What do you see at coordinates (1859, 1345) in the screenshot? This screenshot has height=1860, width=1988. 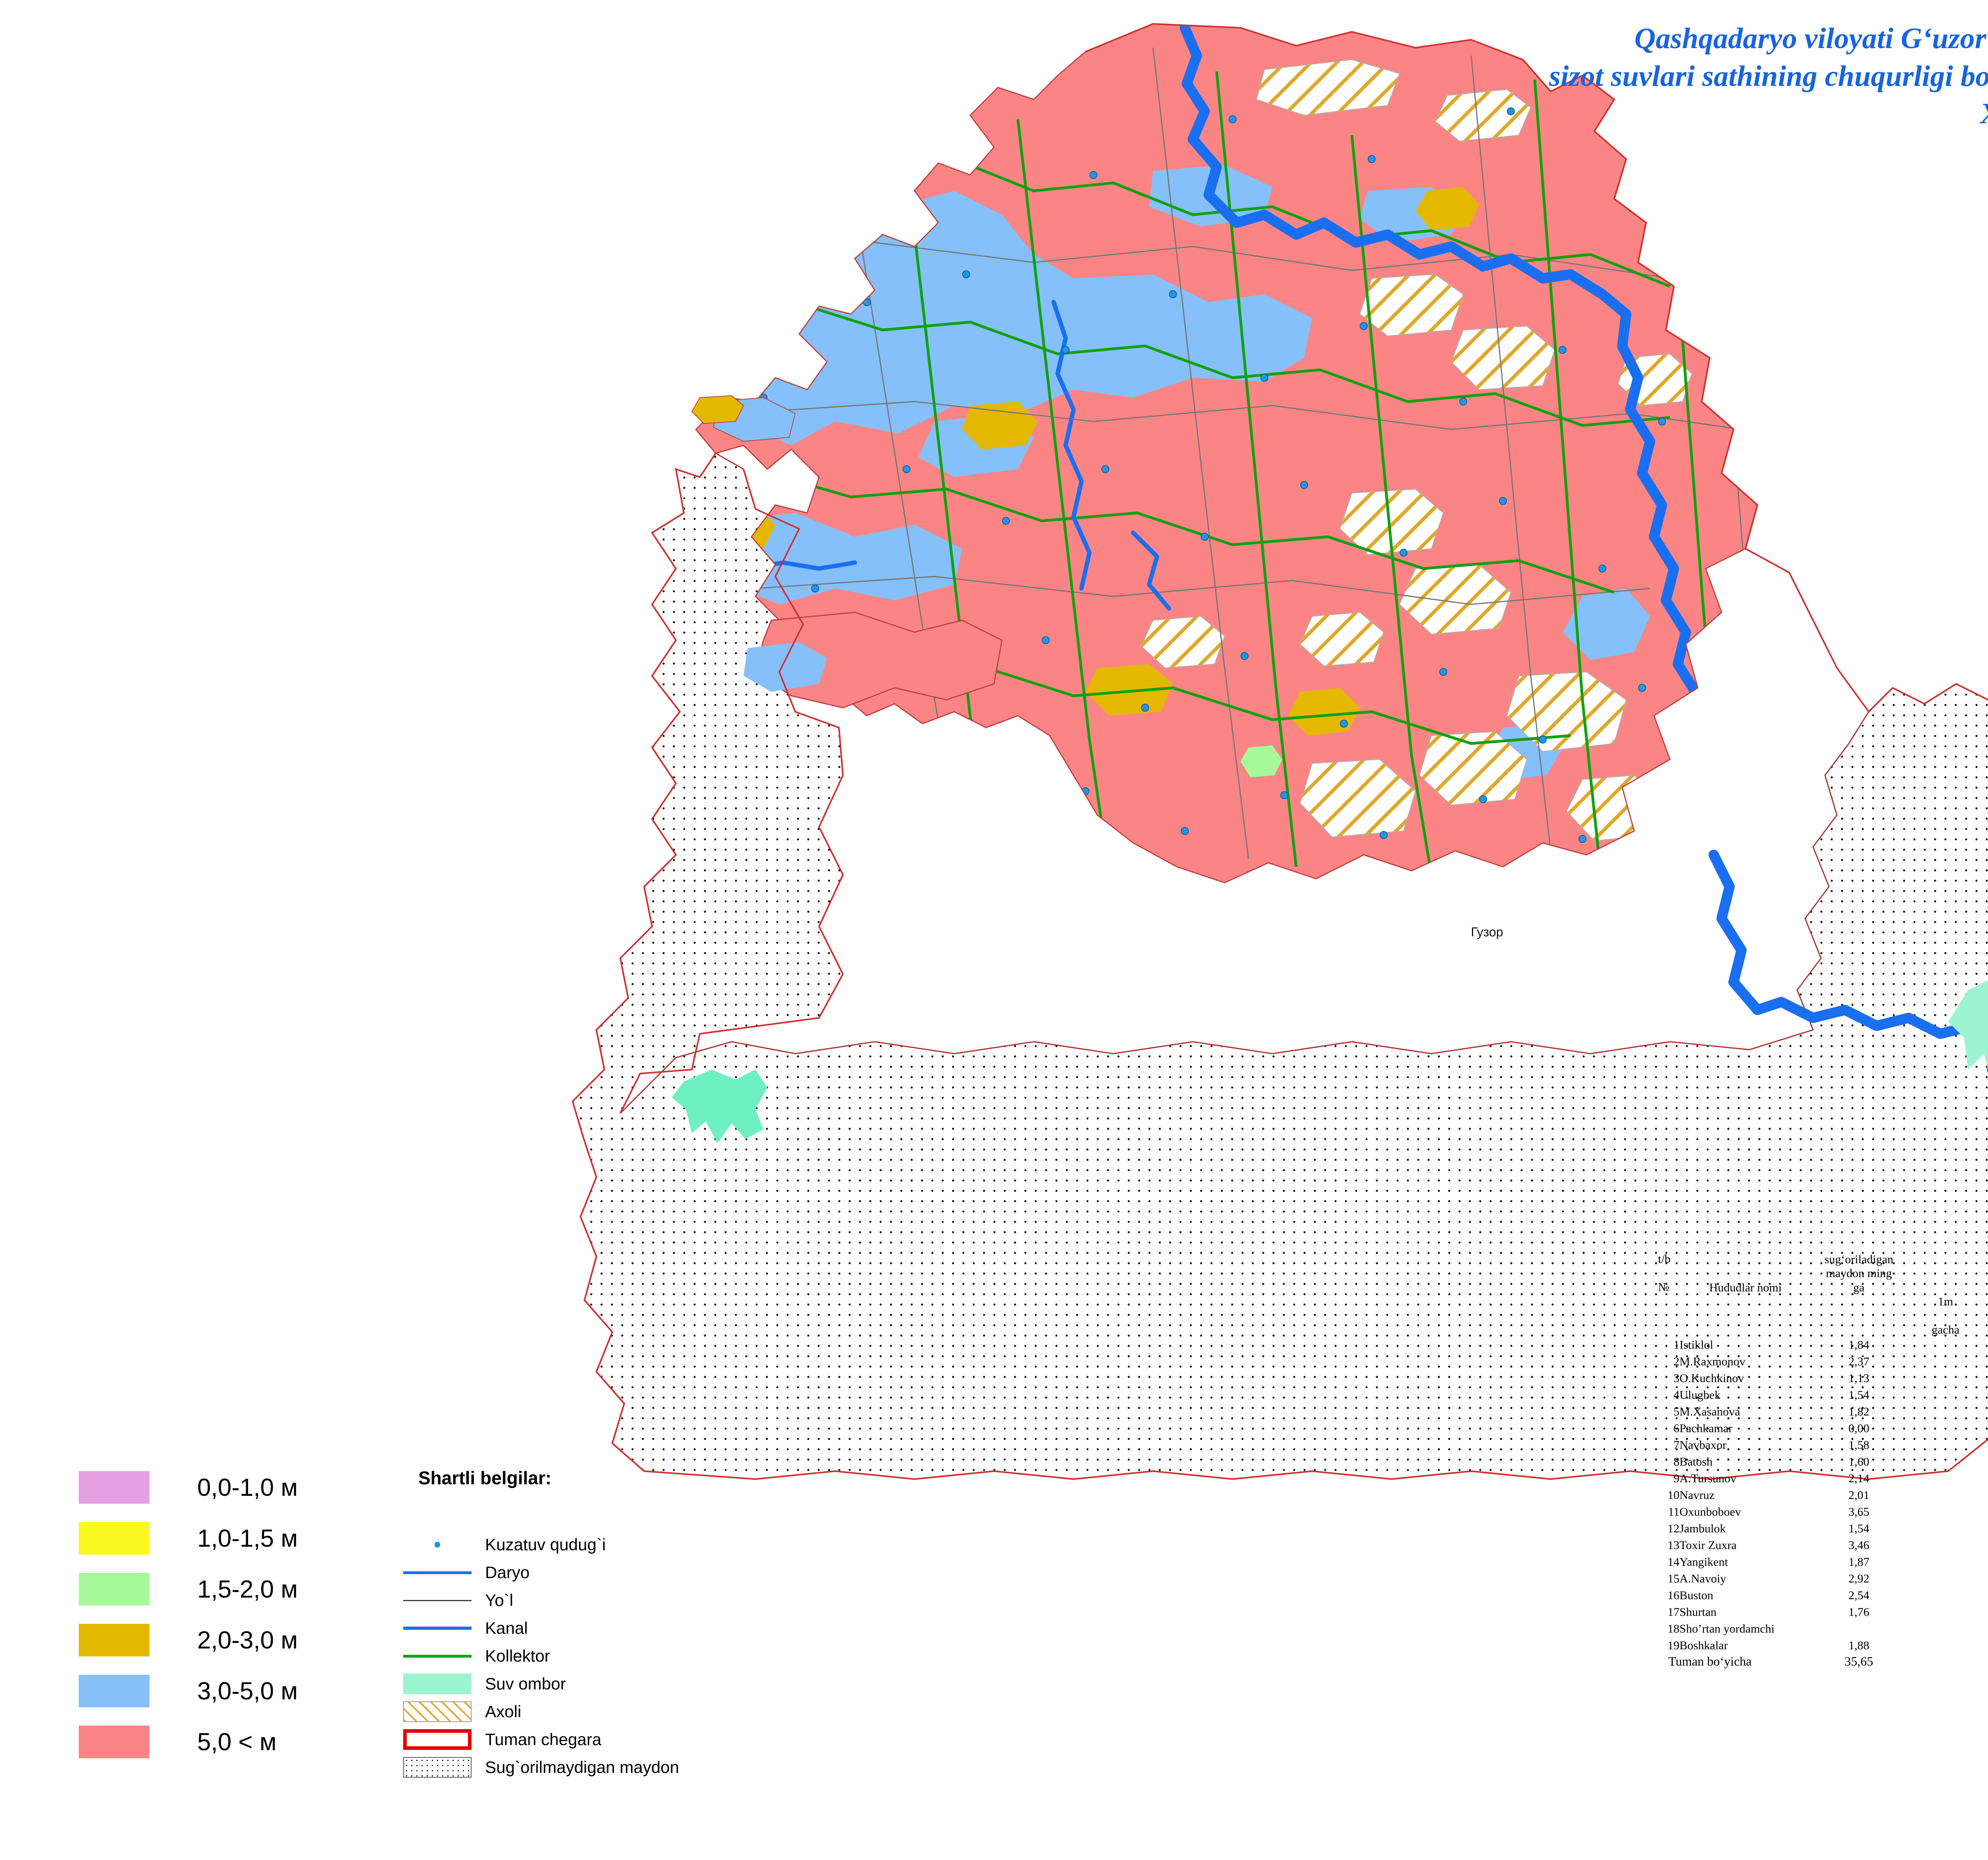 I see `cell-area: 1,84` at bounding box center [1859, 1345].